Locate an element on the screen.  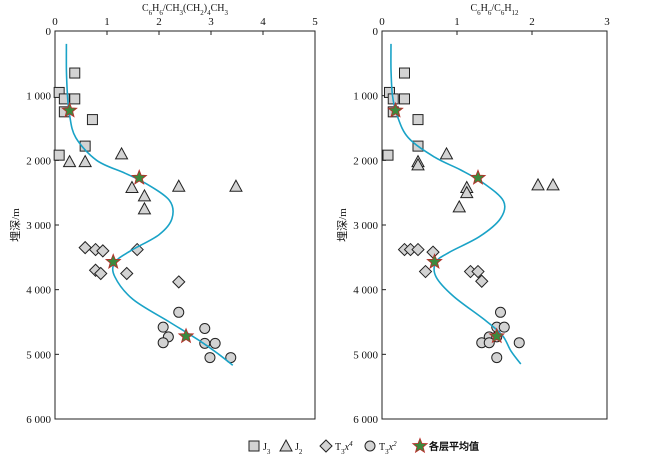
chart-title: C6H6/C6H12 is located at coordinates (494, 10).